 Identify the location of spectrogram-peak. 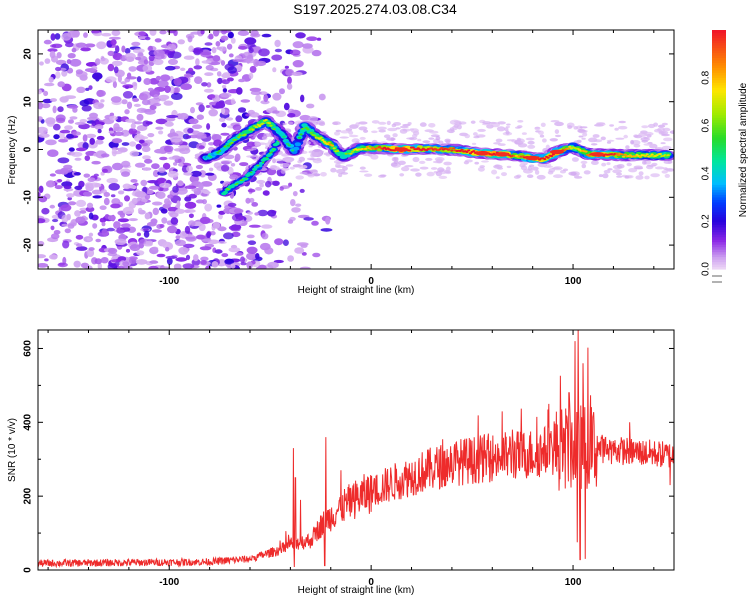
(401, 149).